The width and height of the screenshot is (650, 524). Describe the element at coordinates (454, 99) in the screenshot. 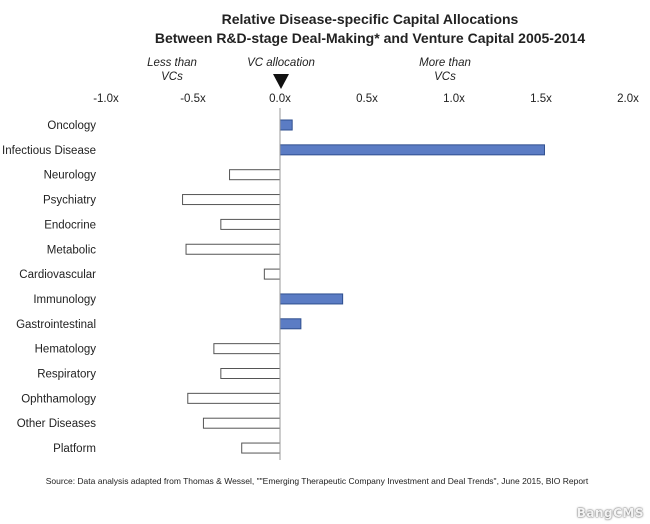

I see `x-tick-label: 1.0x` at that location.